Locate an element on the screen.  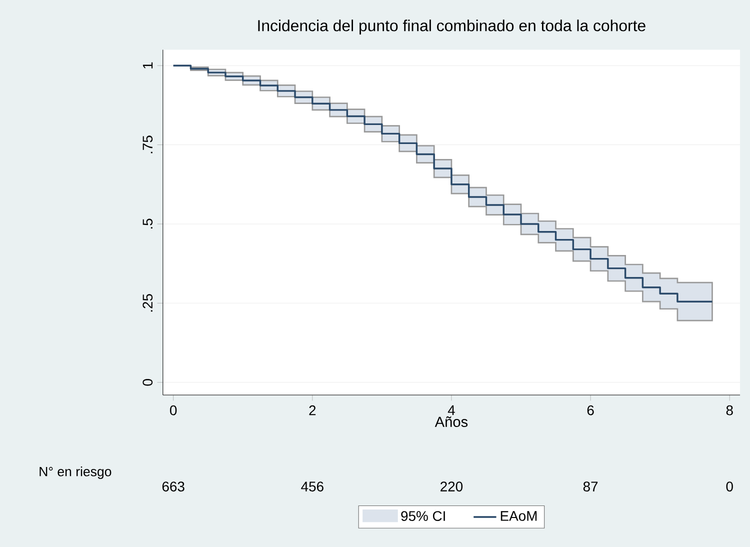
text: 220 is located at coordinates (451, 486).